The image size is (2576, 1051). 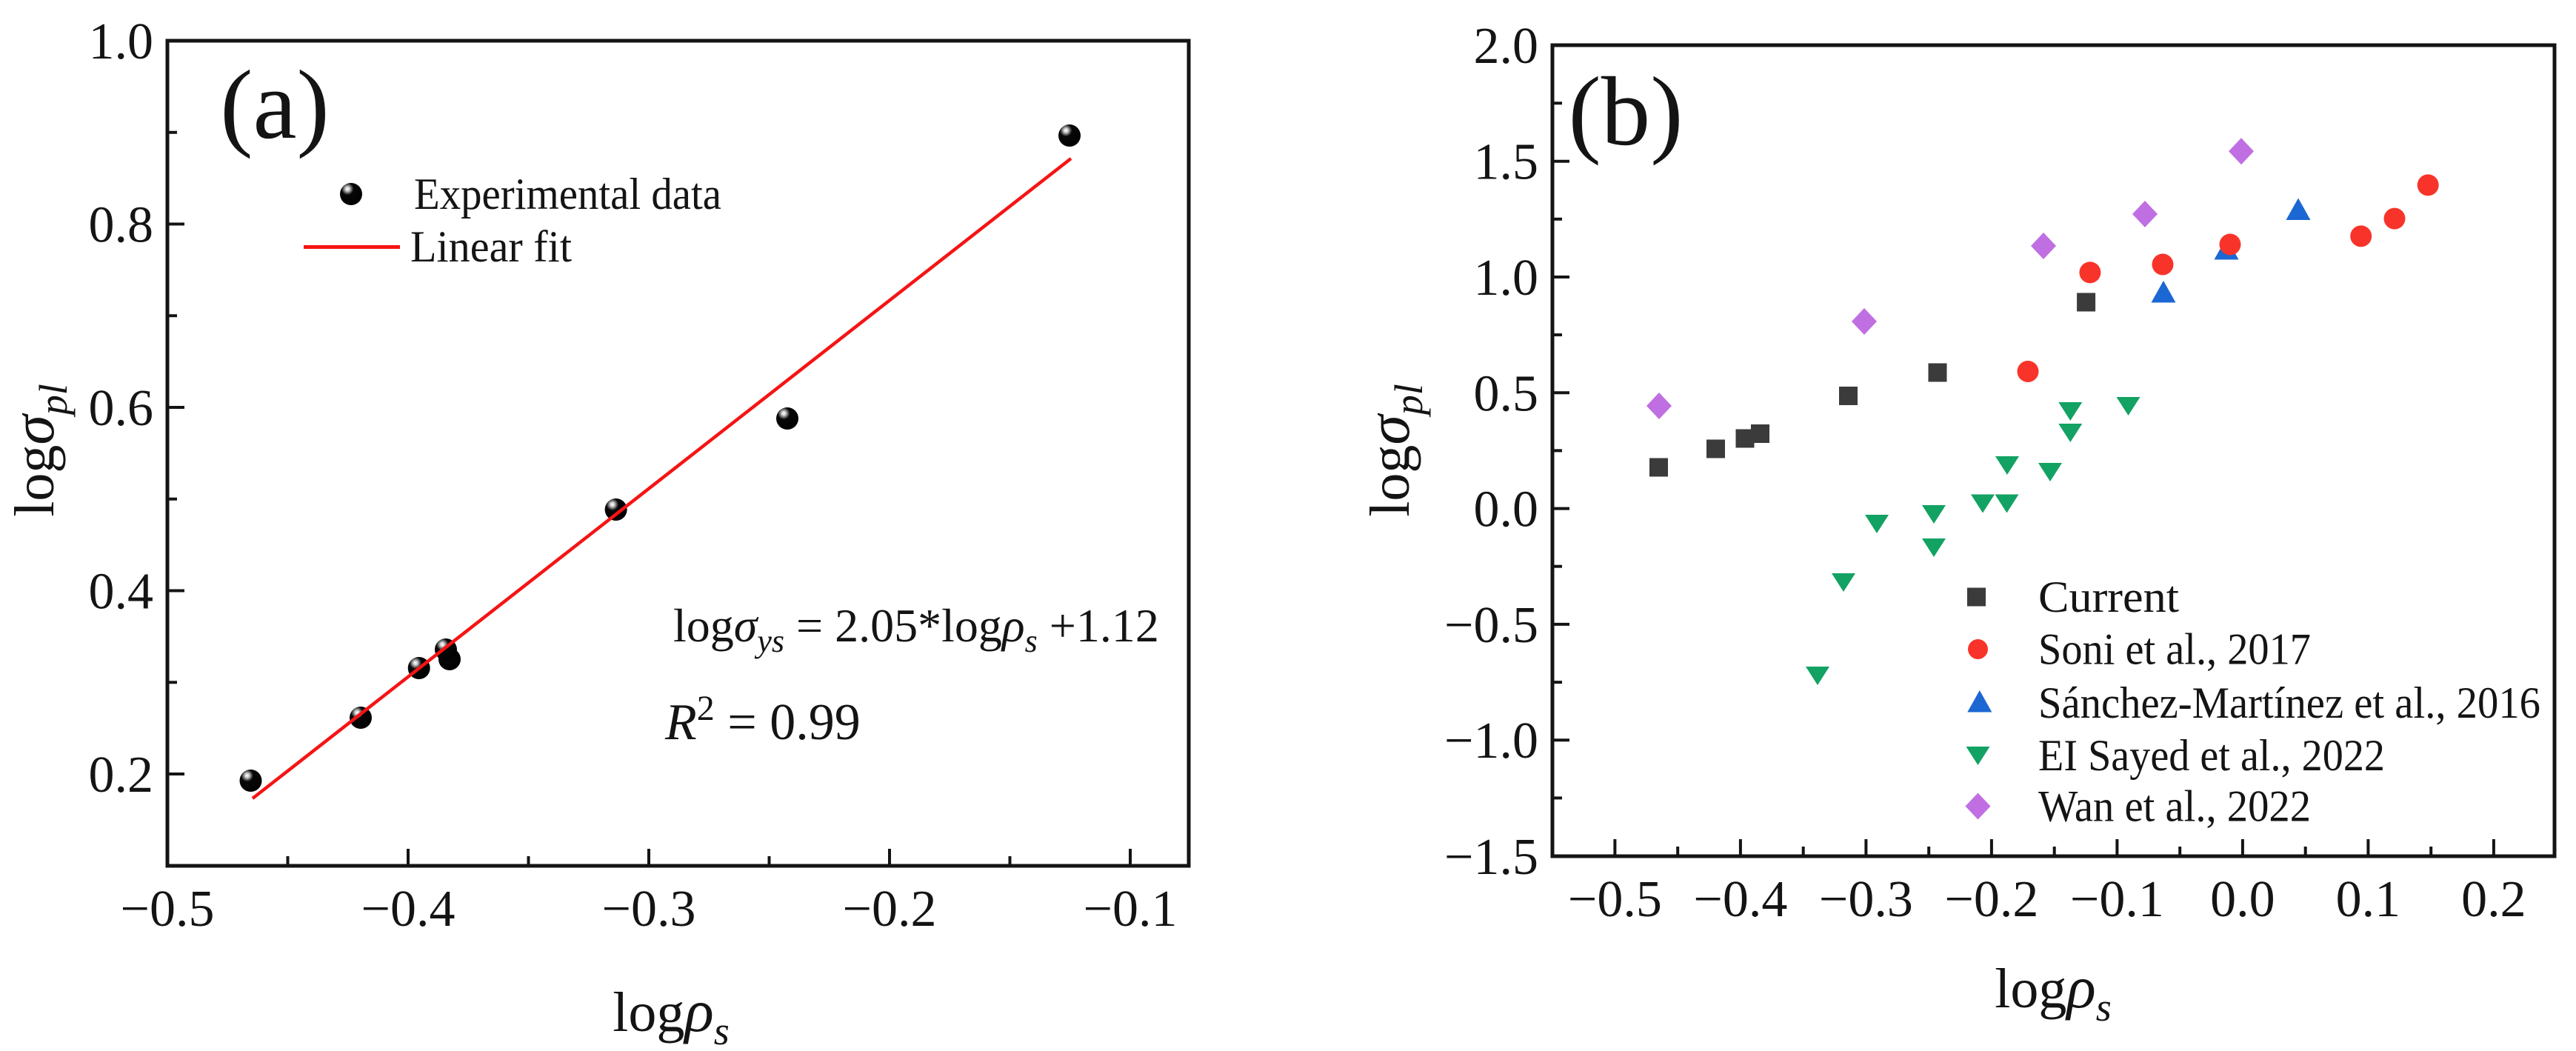 What do you see at coordinates (916, 629) in the screenshot?
I see `svg-text: logσys = 2.05*logρs +1.12` at bounding box center [916, 629].